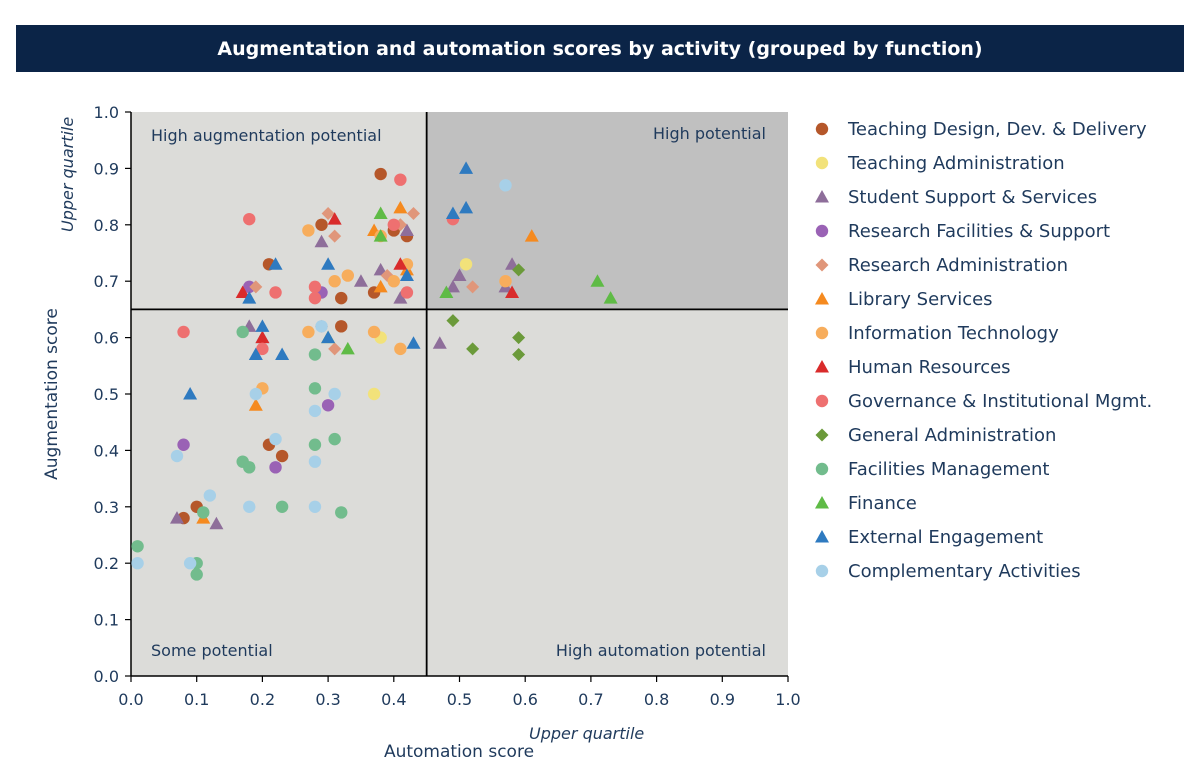 The image size is (1200, 782). I want to click on x-tick-label: 0.0, so click(130, 699).